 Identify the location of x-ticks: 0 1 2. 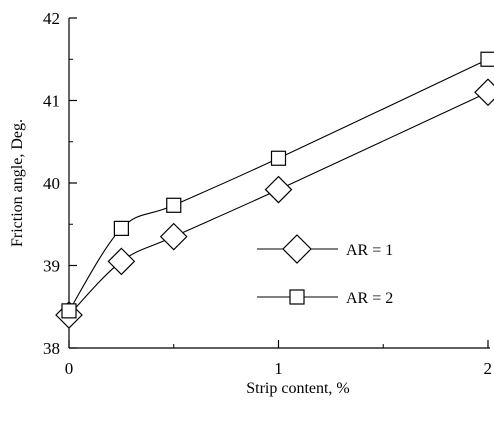
(278, 359).